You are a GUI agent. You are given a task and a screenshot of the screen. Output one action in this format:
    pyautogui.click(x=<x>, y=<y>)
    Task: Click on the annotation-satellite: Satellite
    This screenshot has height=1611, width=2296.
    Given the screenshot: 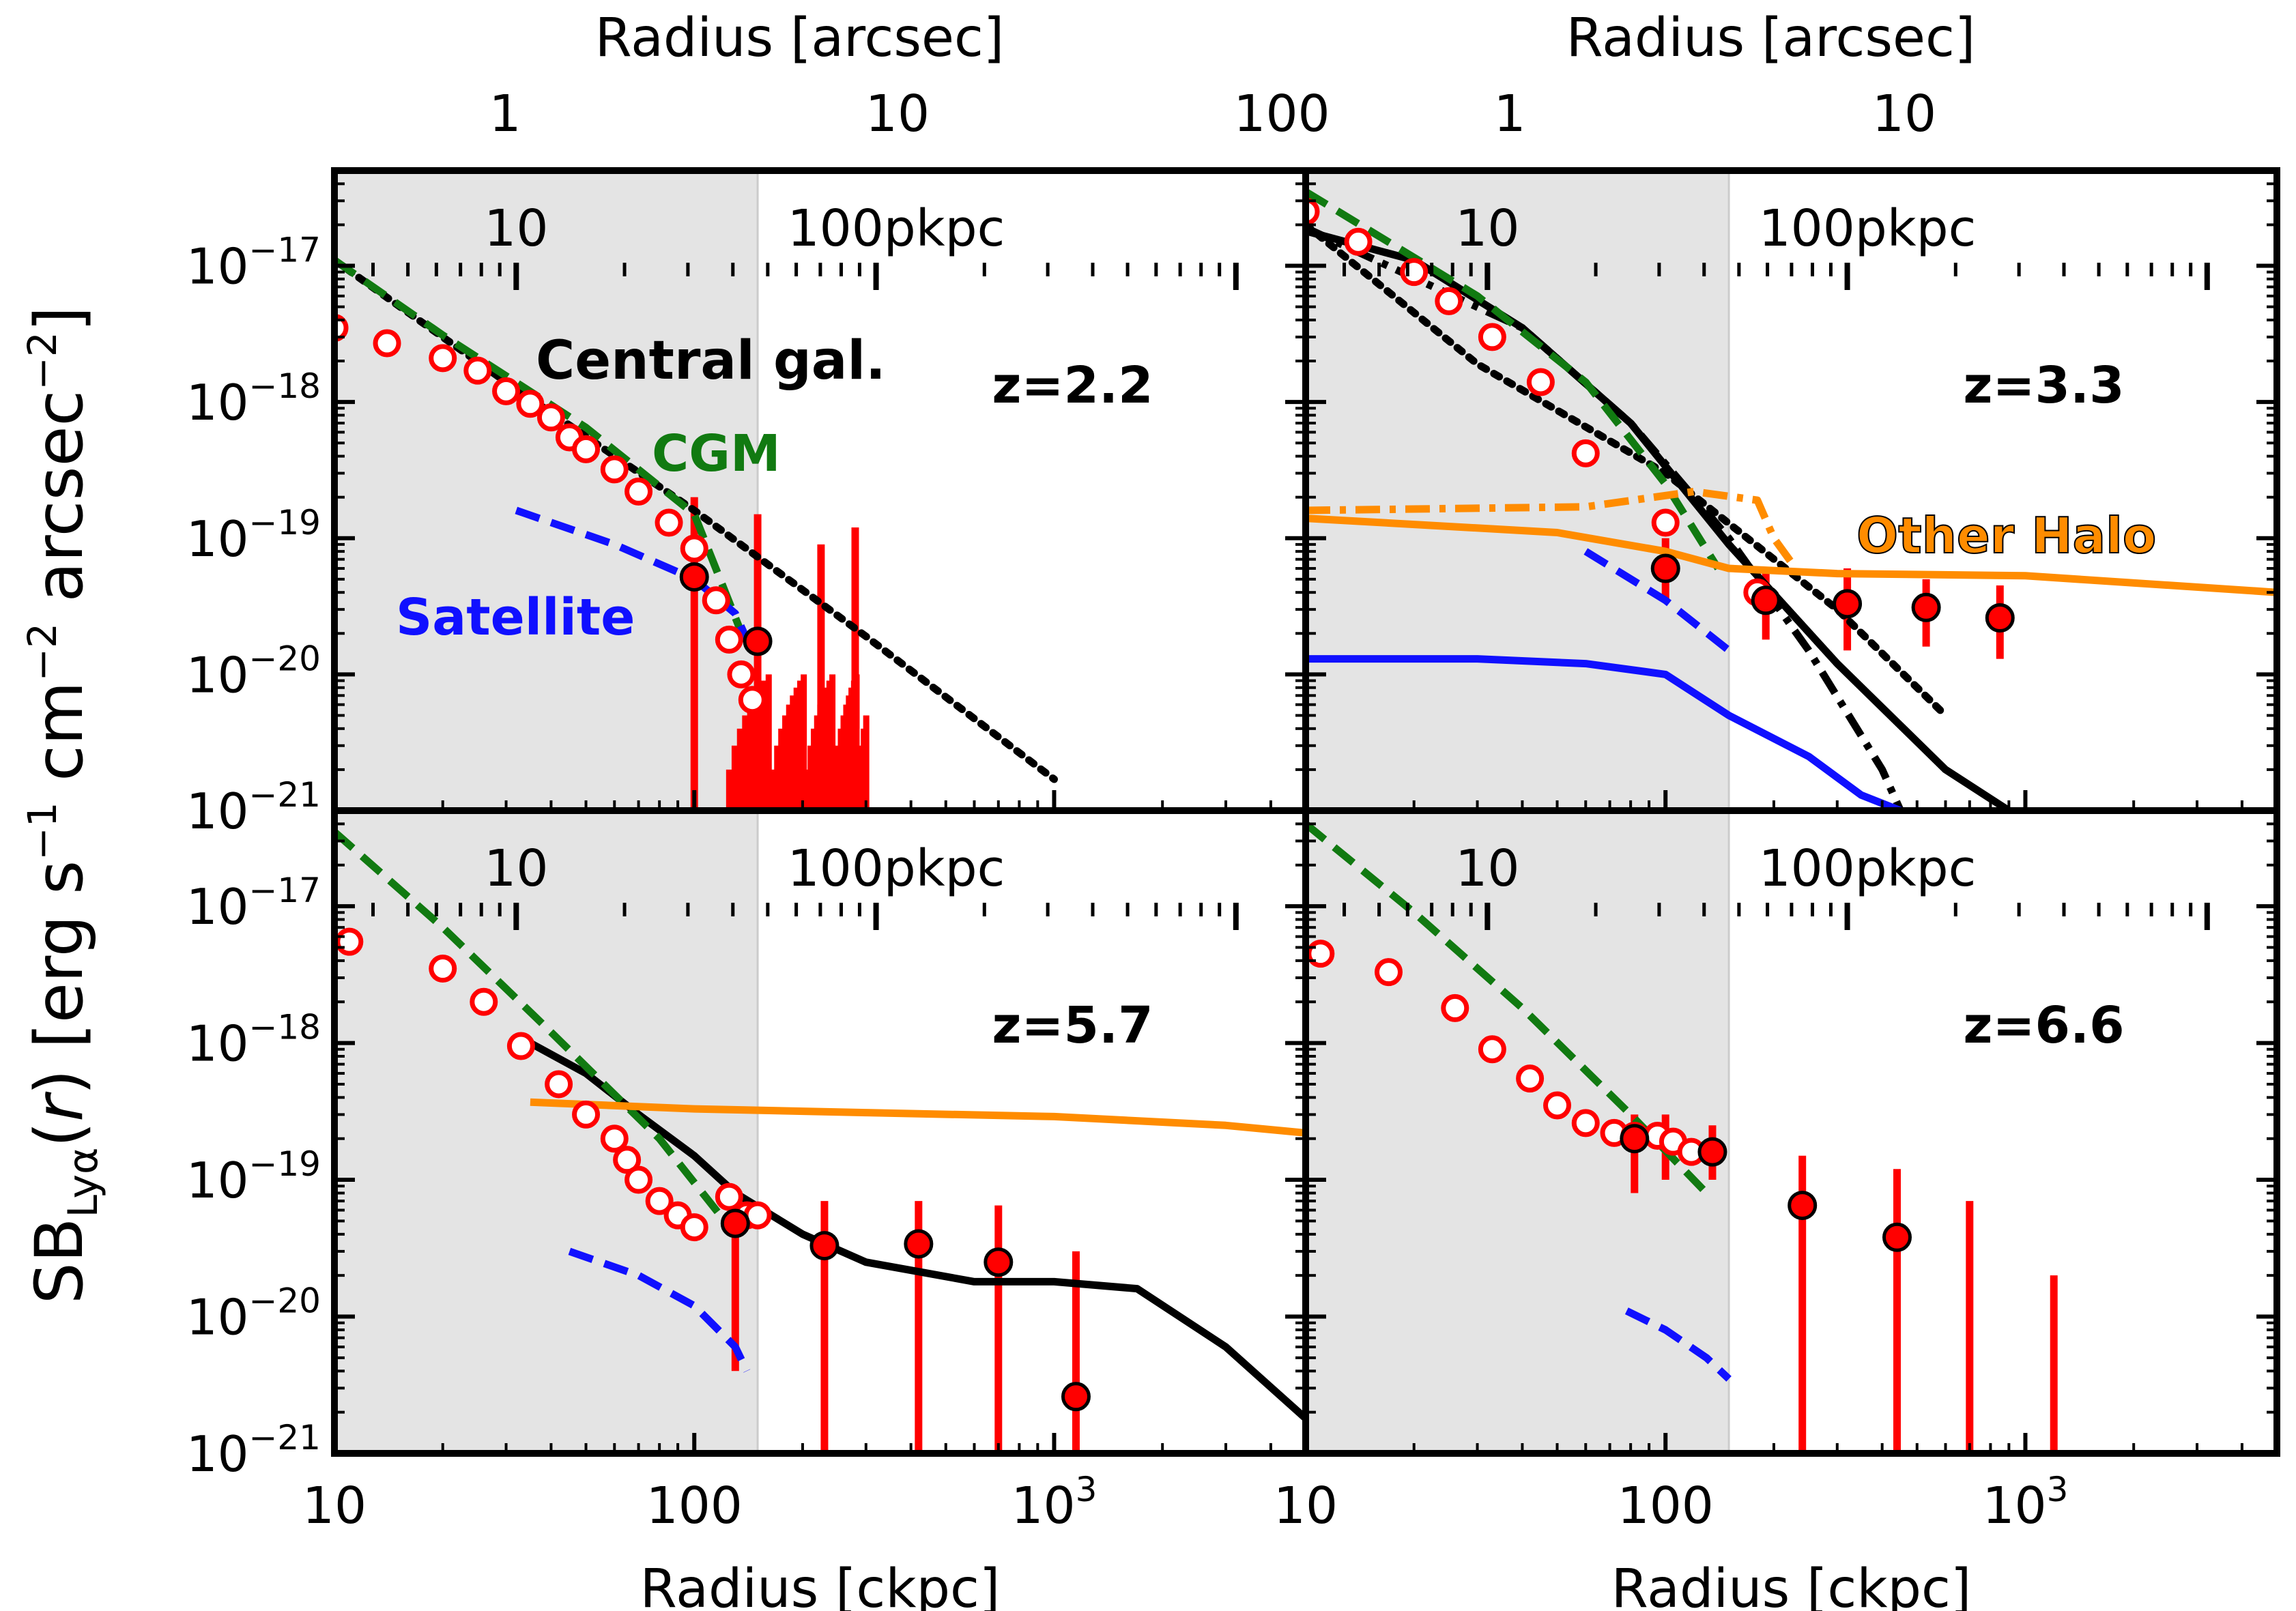 What is the action you would take?
    pyautogui.click(x=515, y=617)
    